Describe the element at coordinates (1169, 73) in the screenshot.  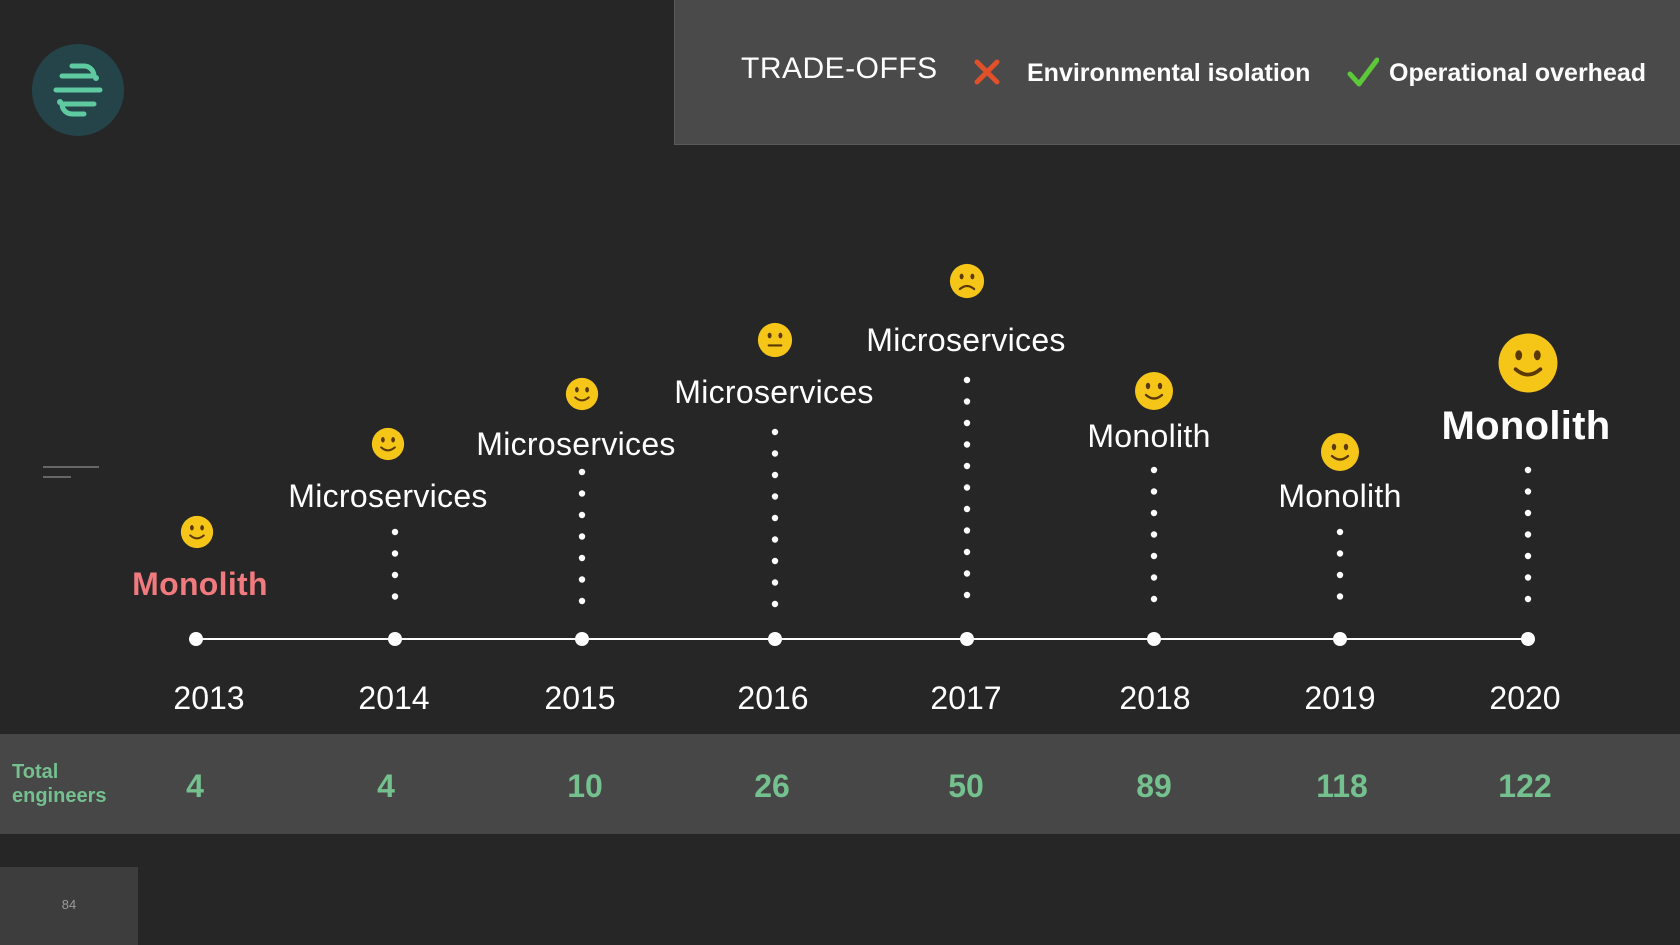
I see `tradeoff-environmental-isolation: Environmental isolation` at that location.